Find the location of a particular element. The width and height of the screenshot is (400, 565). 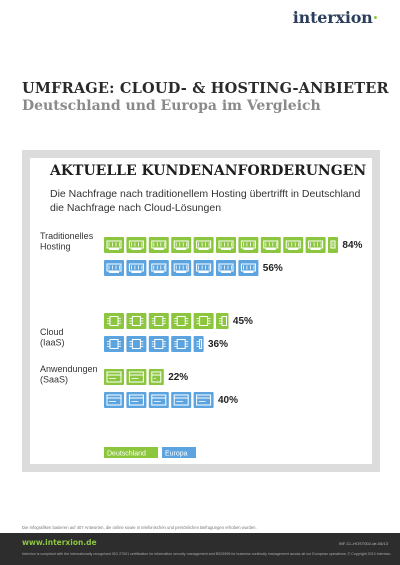

interxion-logo: interxion· is located at coordinates (335, 17).